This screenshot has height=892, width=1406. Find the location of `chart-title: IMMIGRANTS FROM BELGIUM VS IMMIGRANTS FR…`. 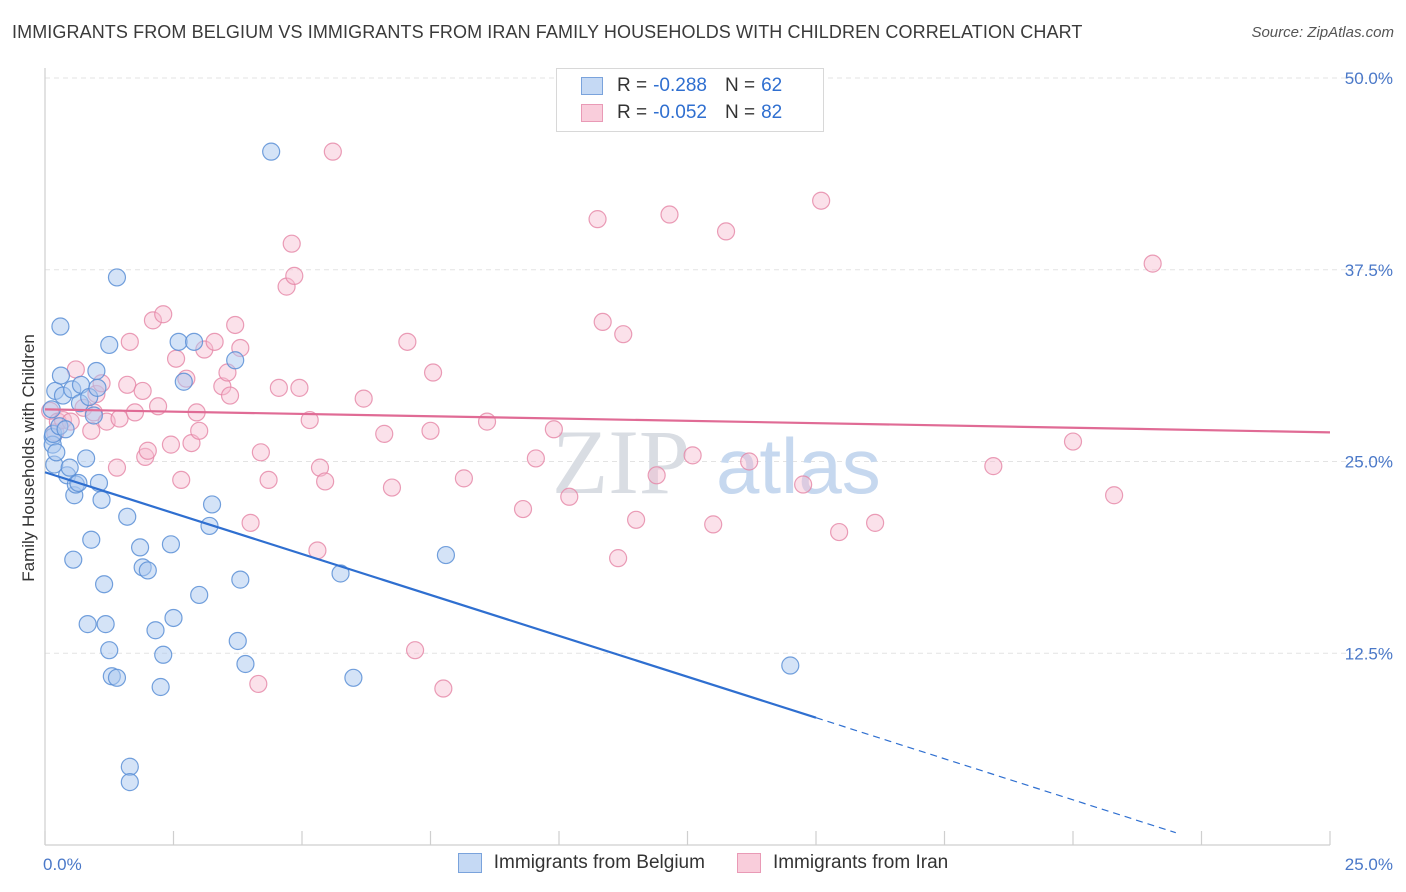

chart-title: IMMIGRANTS FROM BELGIUM VS IMMIGRANTS FR… is located at coordinates (547, 32).